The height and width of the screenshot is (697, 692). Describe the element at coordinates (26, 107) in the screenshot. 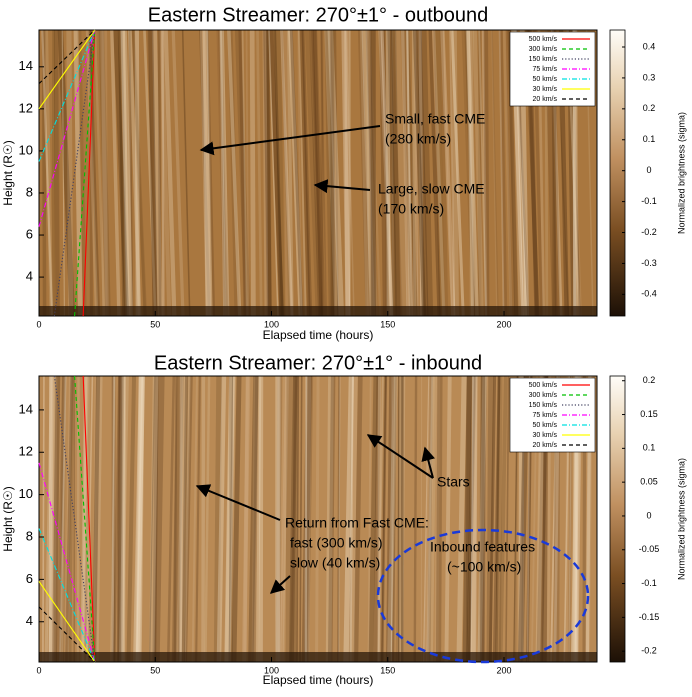

I see `y-tick-label: 12` at that location.